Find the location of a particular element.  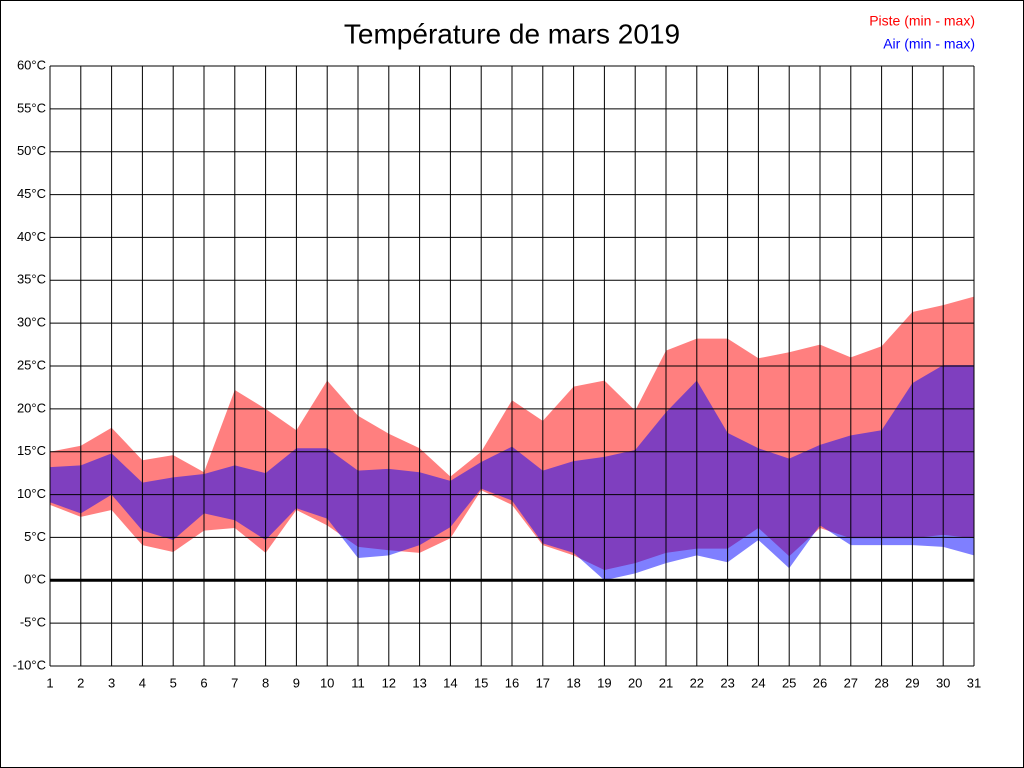

x-tick-label: 2 is located at coordinates (80, 682).